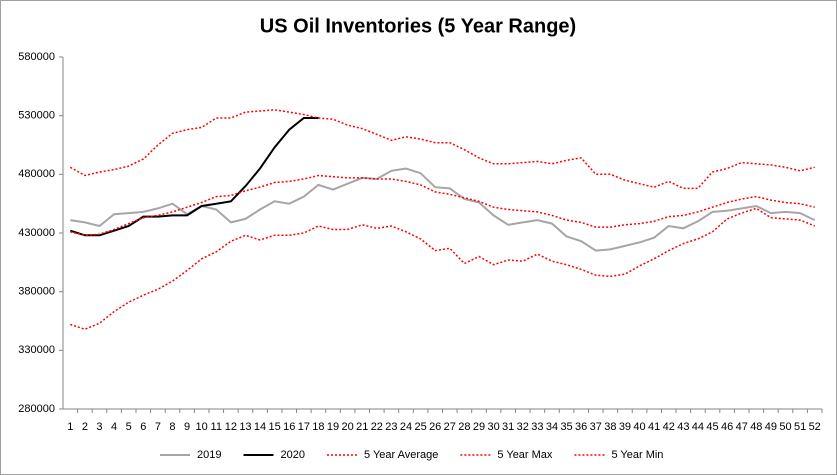  Describe the element at coordinates (333, 427) in the screenshot. I see `x-tick-label: 19` at that location.